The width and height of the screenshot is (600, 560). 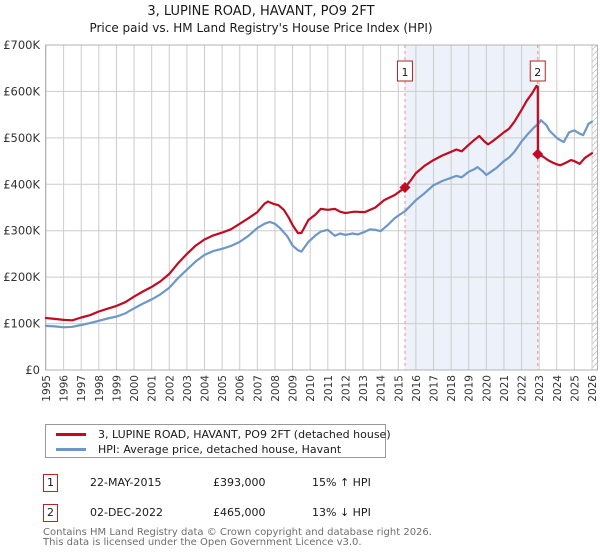 What do you see at coordinates (21, 277) in the screenshot?
I see `y-axis-tick-label: £200K` at bounding box center [21, 277].